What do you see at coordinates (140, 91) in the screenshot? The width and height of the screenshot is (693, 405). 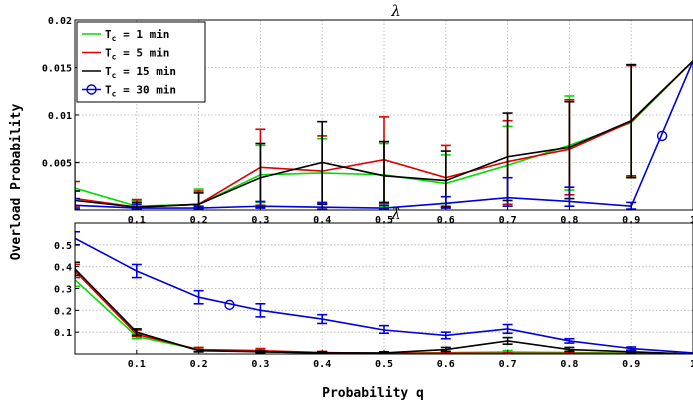 I see `legend-label: Tc = 30 min` at bounding box center [140, 91].